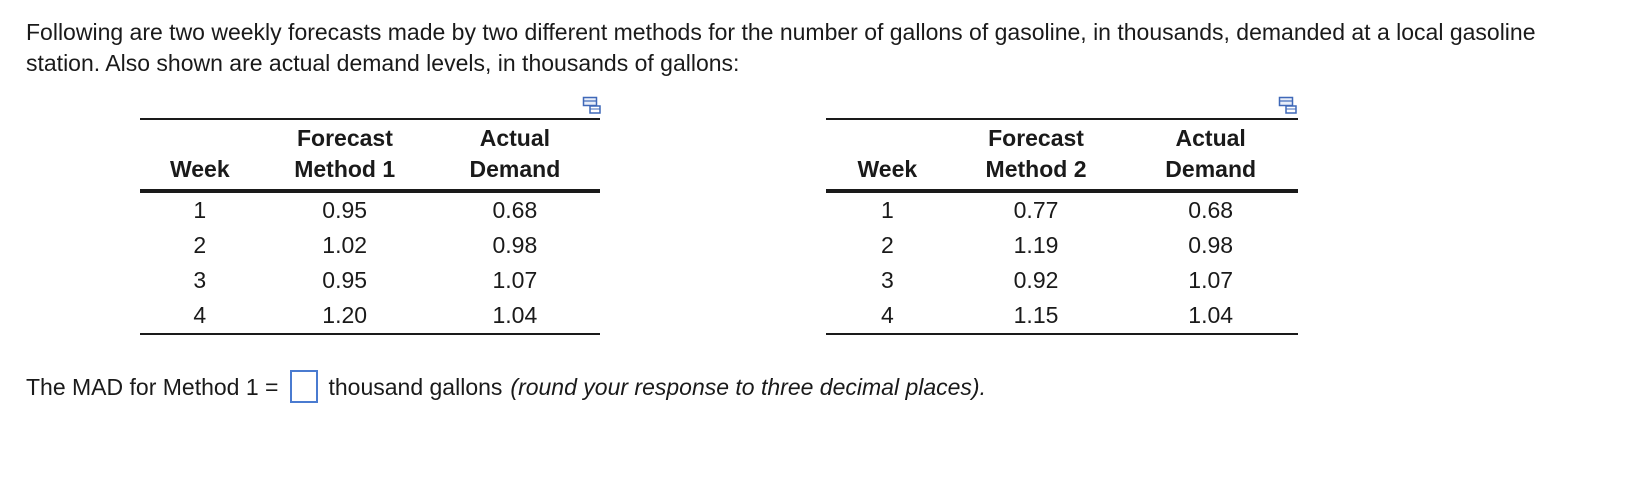  What do you see at coordinates (304, 386) in the screenshot?
I see `mad-answer-input` at bounding box center [304, 386].